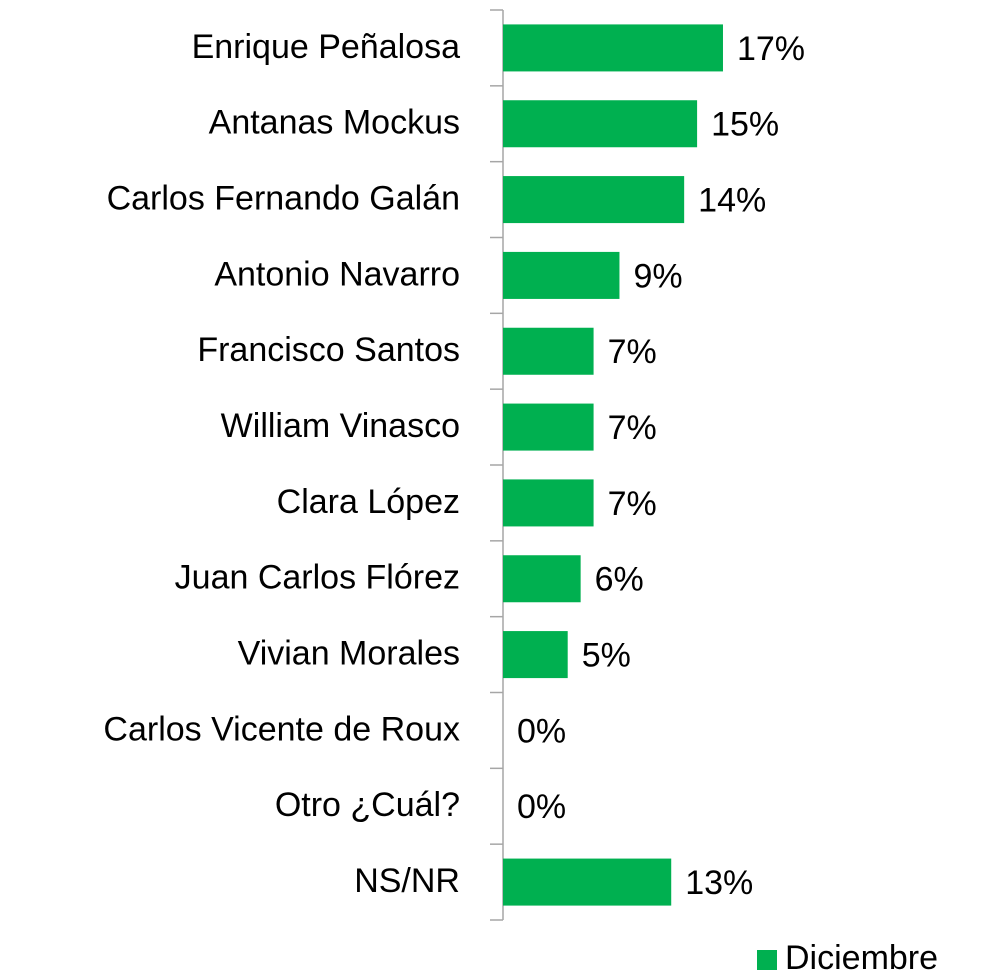  Describe the element at coordinates (606, 656) in the screenshot. I see `data-label: 5%` at that location.